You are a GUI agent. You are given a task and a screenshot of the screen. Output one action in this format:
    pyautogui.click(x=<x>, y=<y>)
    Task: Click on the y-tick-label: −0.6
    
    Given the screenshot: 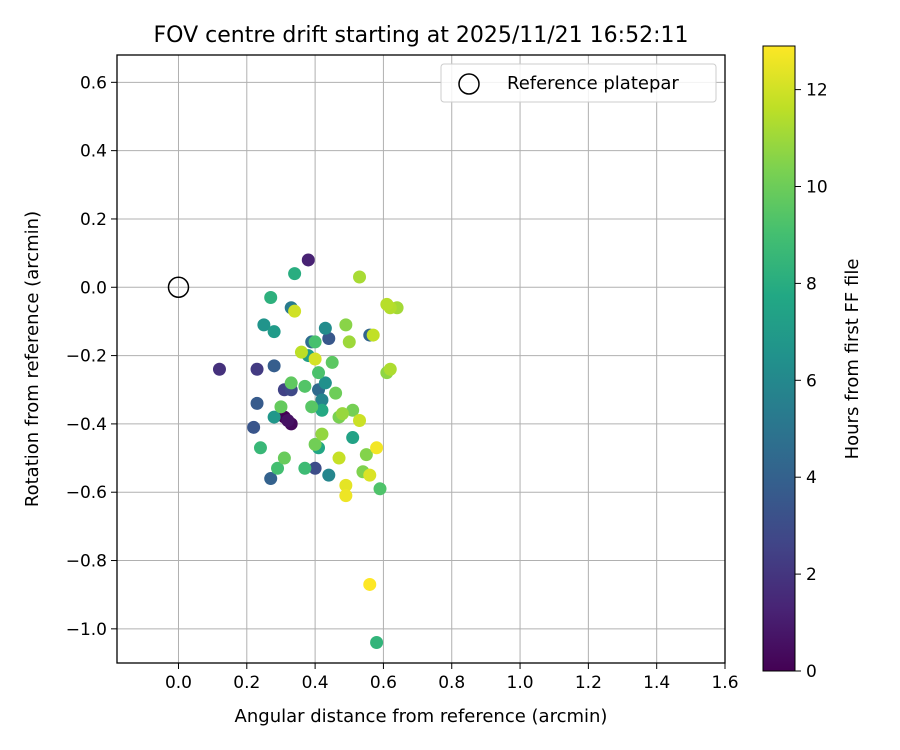 What is the action you would take?
    pyautogui.click(x=86, y=493)
    